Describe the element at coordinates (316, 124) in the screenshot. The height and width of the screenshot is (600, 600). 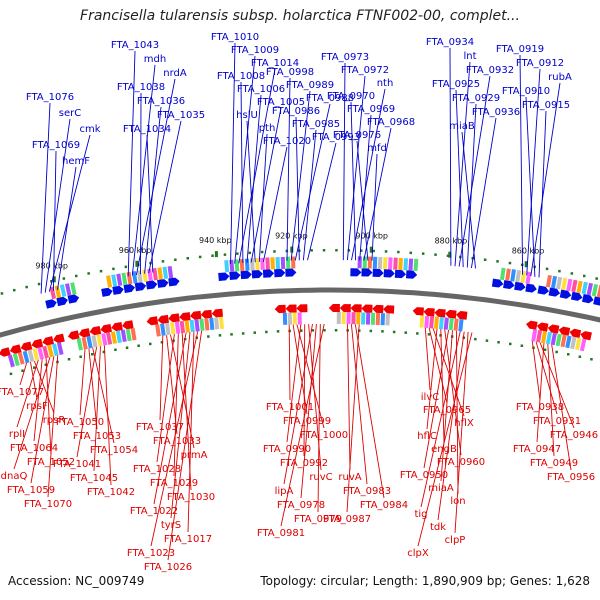
I see `forward-gene-label: FTA_0985` at that location.